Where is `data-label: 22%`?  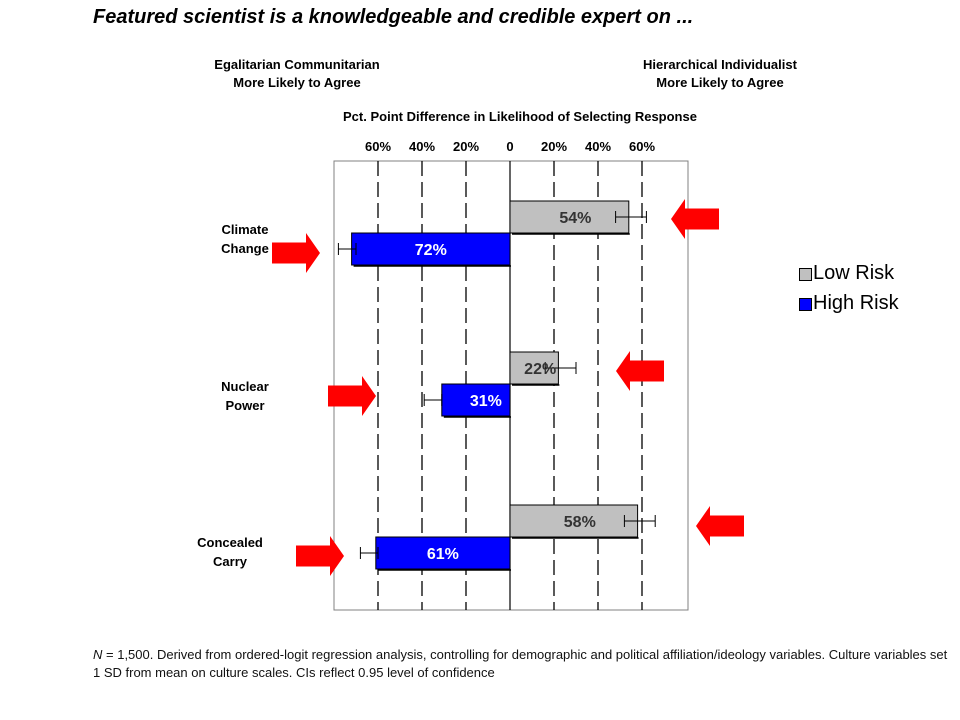 data-label: 22% is located at coordinates (540, 369).